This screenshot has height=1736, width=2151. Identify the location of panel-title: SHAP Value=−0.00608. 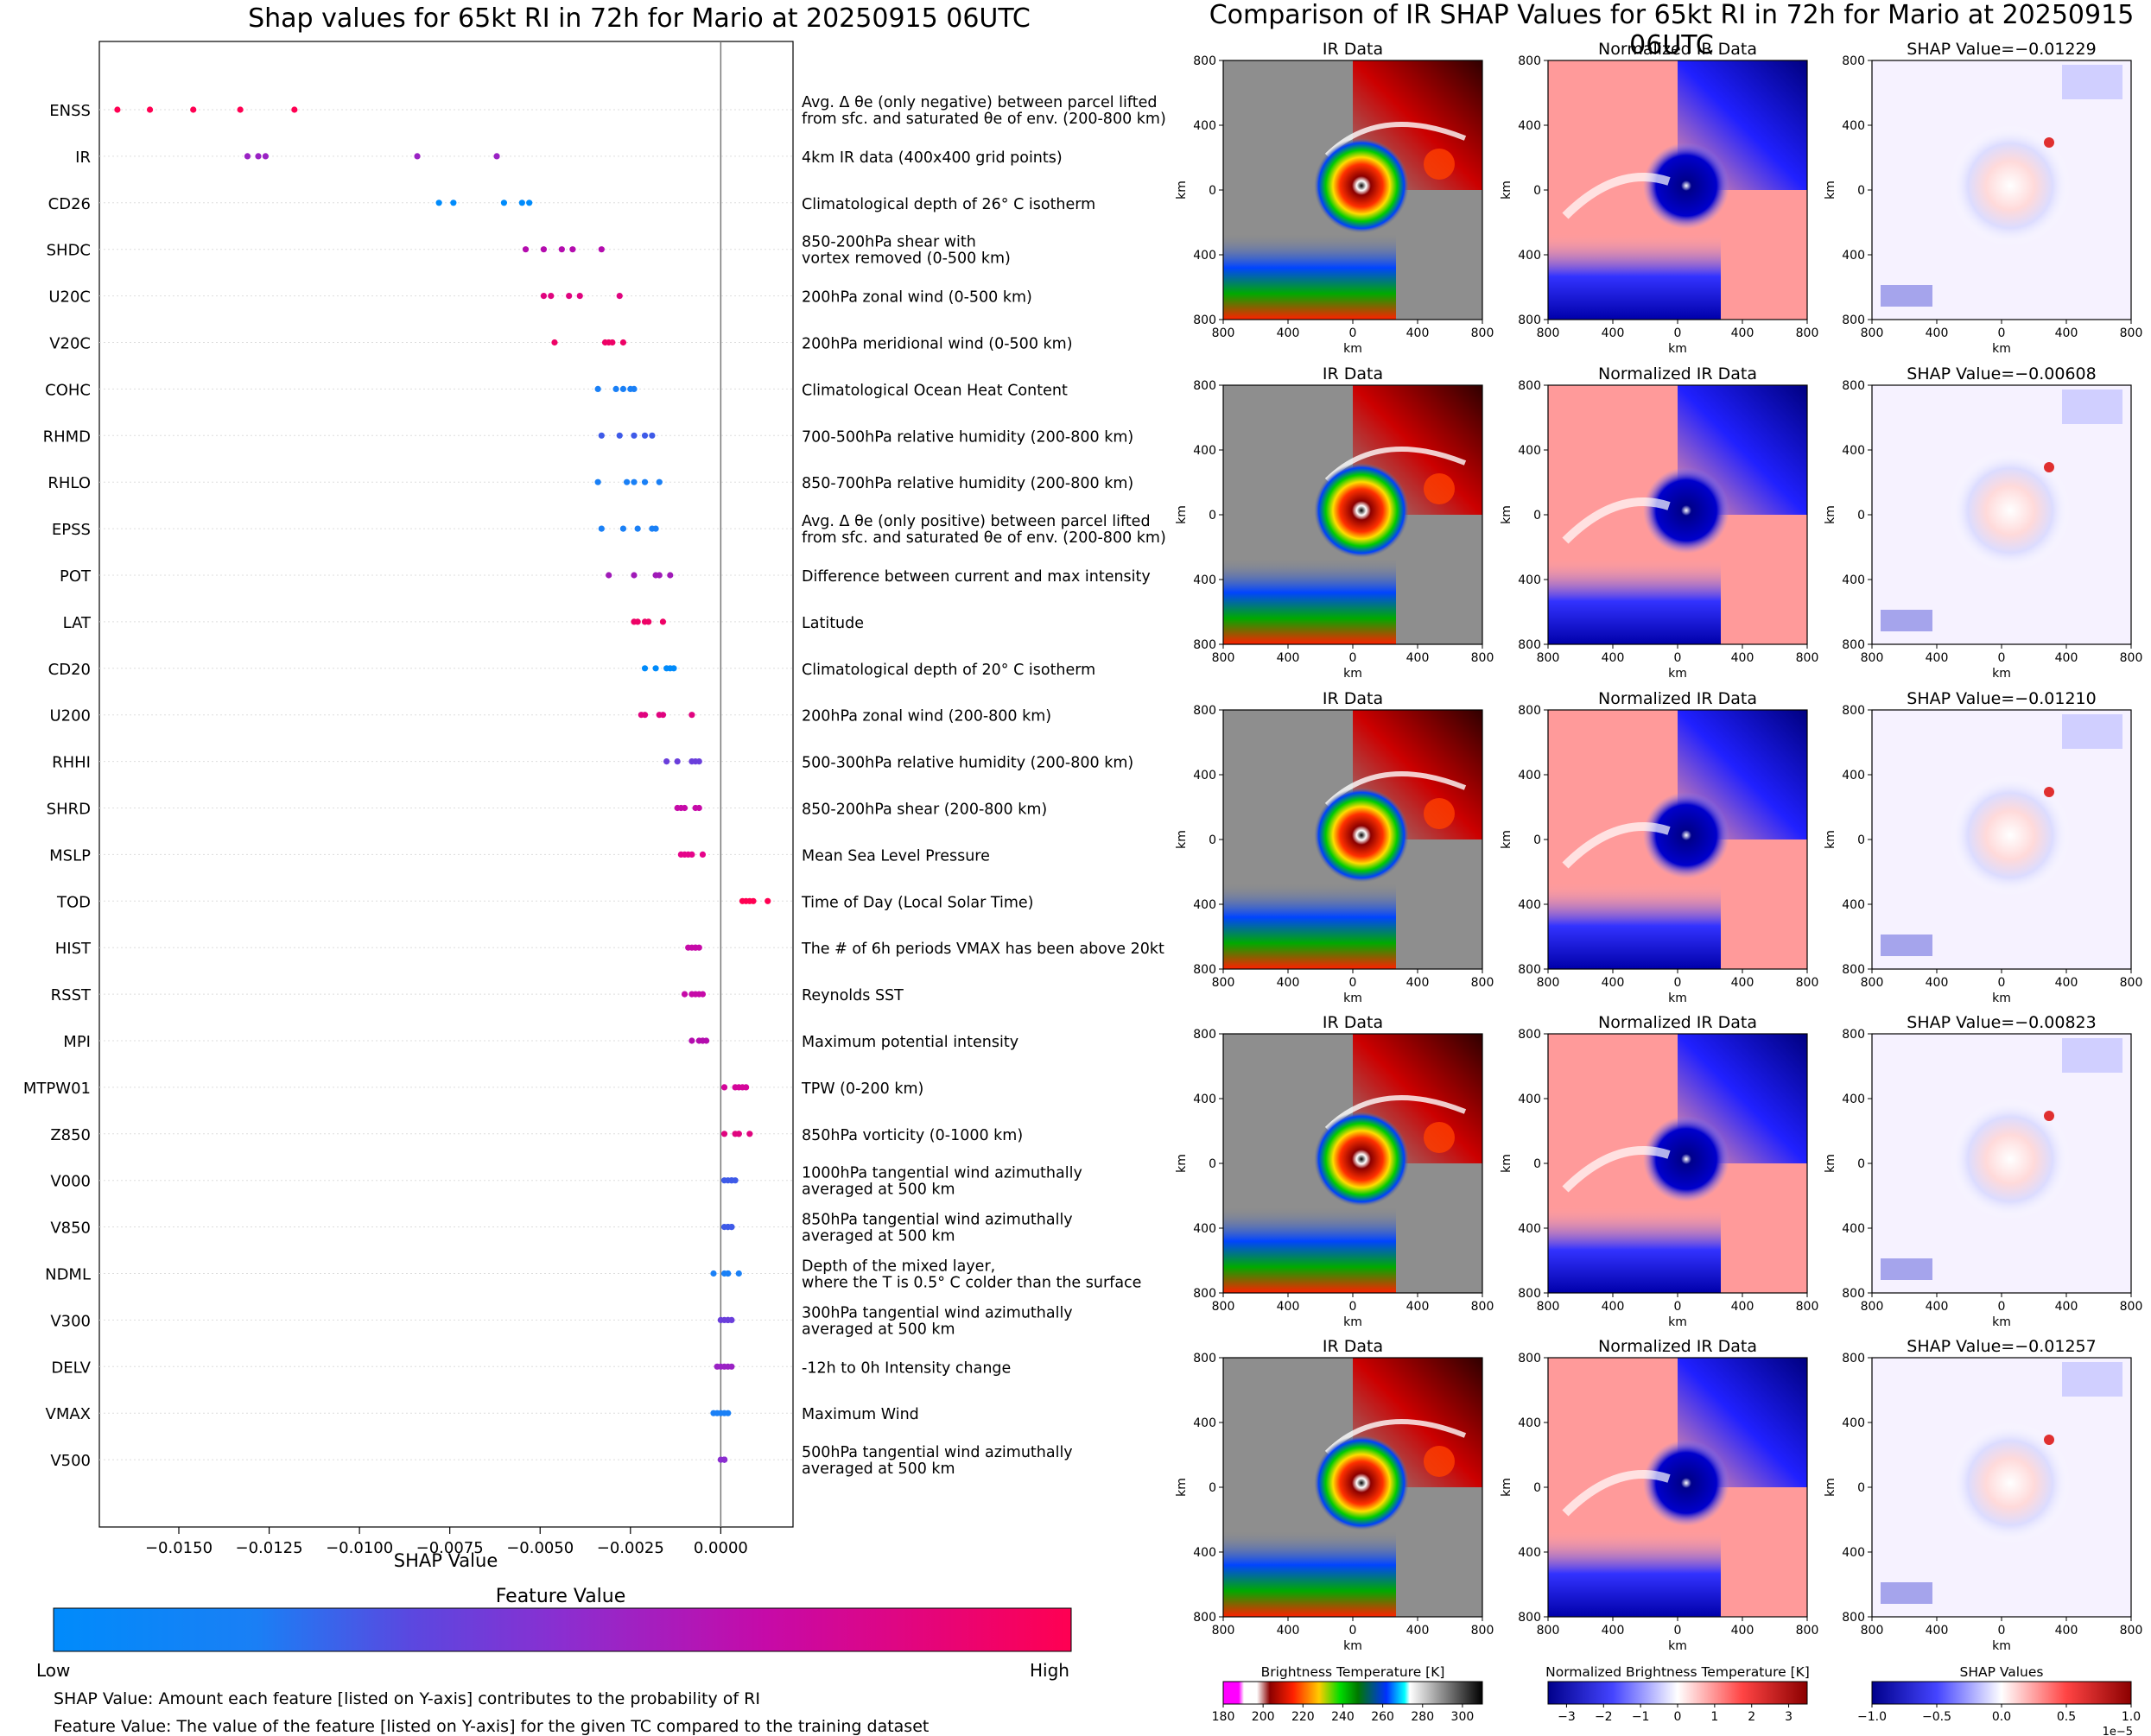
(2002, 373).